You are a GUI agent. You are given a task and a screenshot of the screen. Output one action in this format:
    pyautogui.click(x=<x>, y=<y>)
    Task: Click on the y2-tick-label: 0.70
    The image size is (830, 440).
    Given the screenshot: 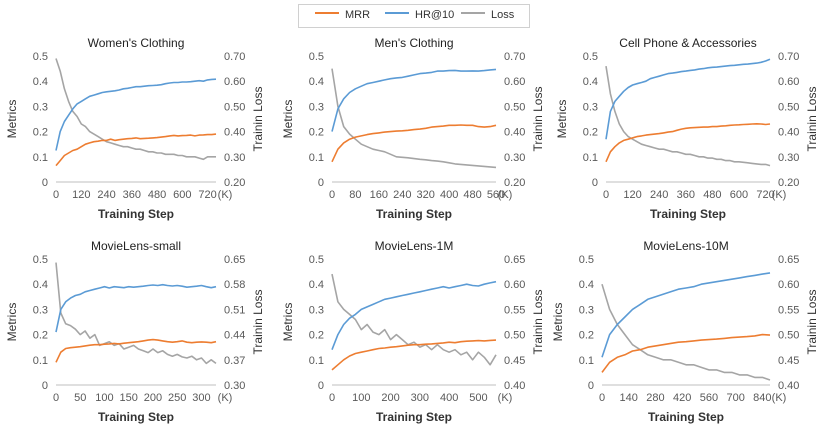 What is the action you would take?
    pyautogui.click(x=514, y=57)
    